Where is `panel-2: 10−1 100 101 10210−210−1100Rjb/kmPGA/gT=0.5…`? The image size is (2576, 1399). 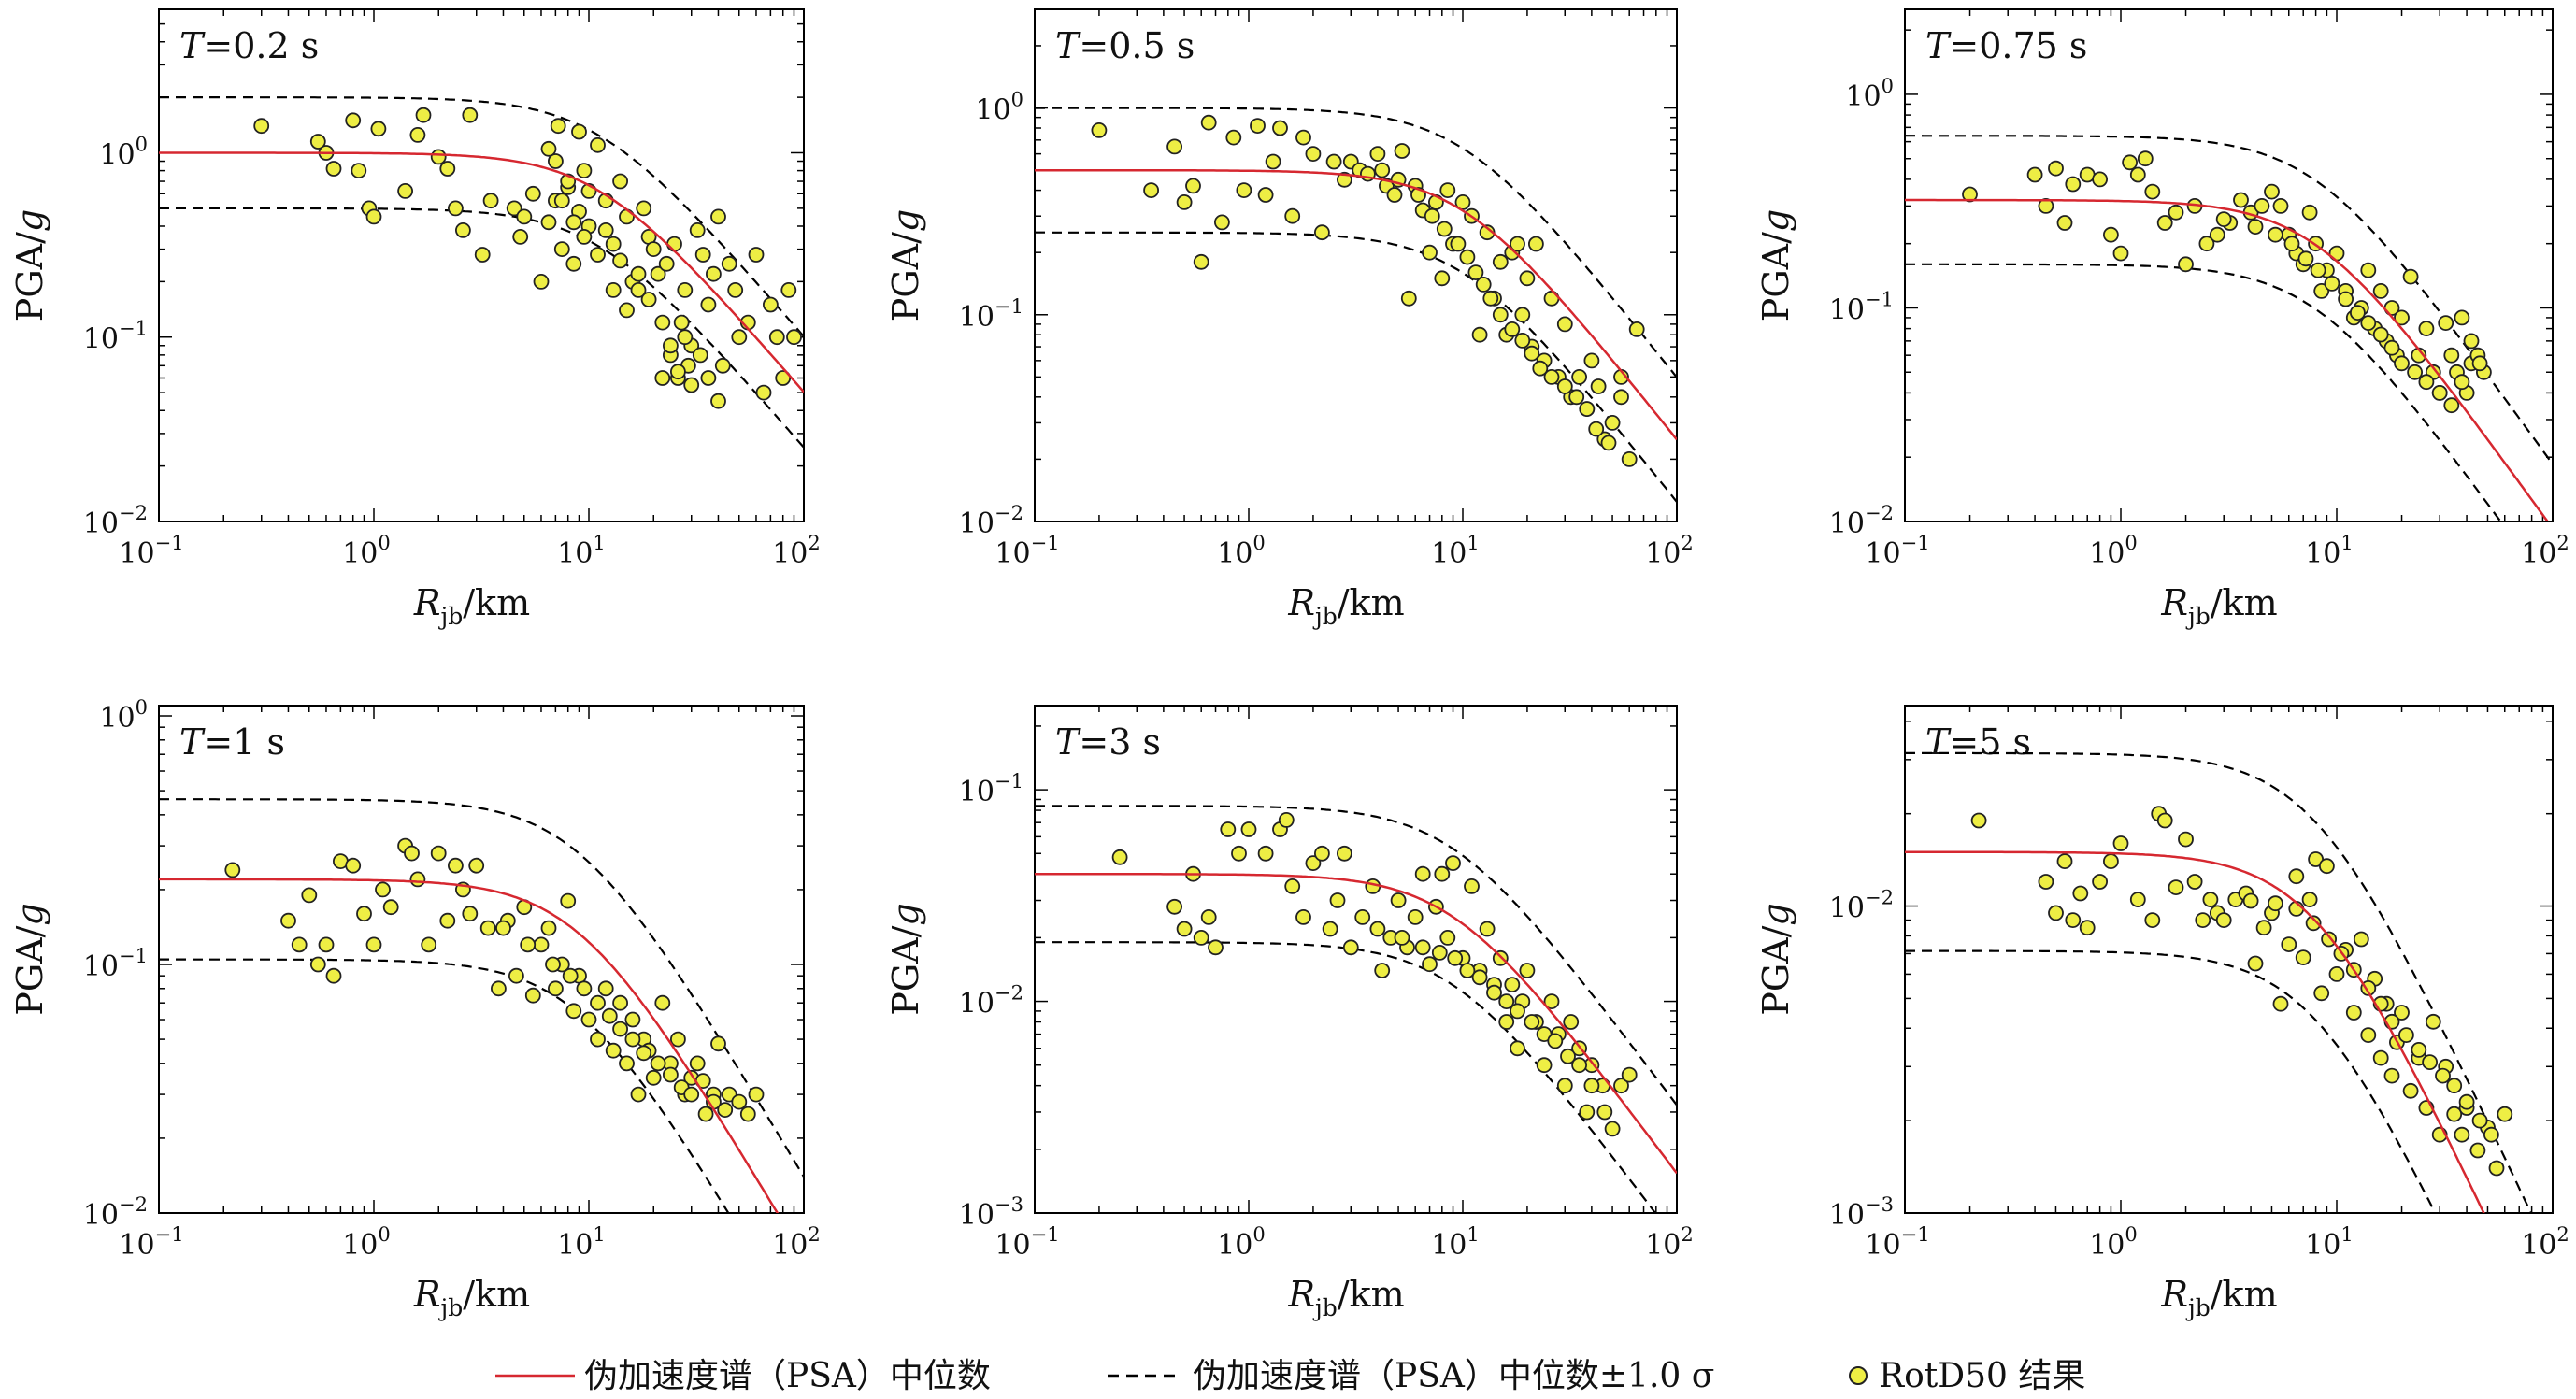 panel-2: 10−1 100 101 10210−210−1100Rjb/kmPGA/gT=0.5… is located at coordinates (1289, 319).